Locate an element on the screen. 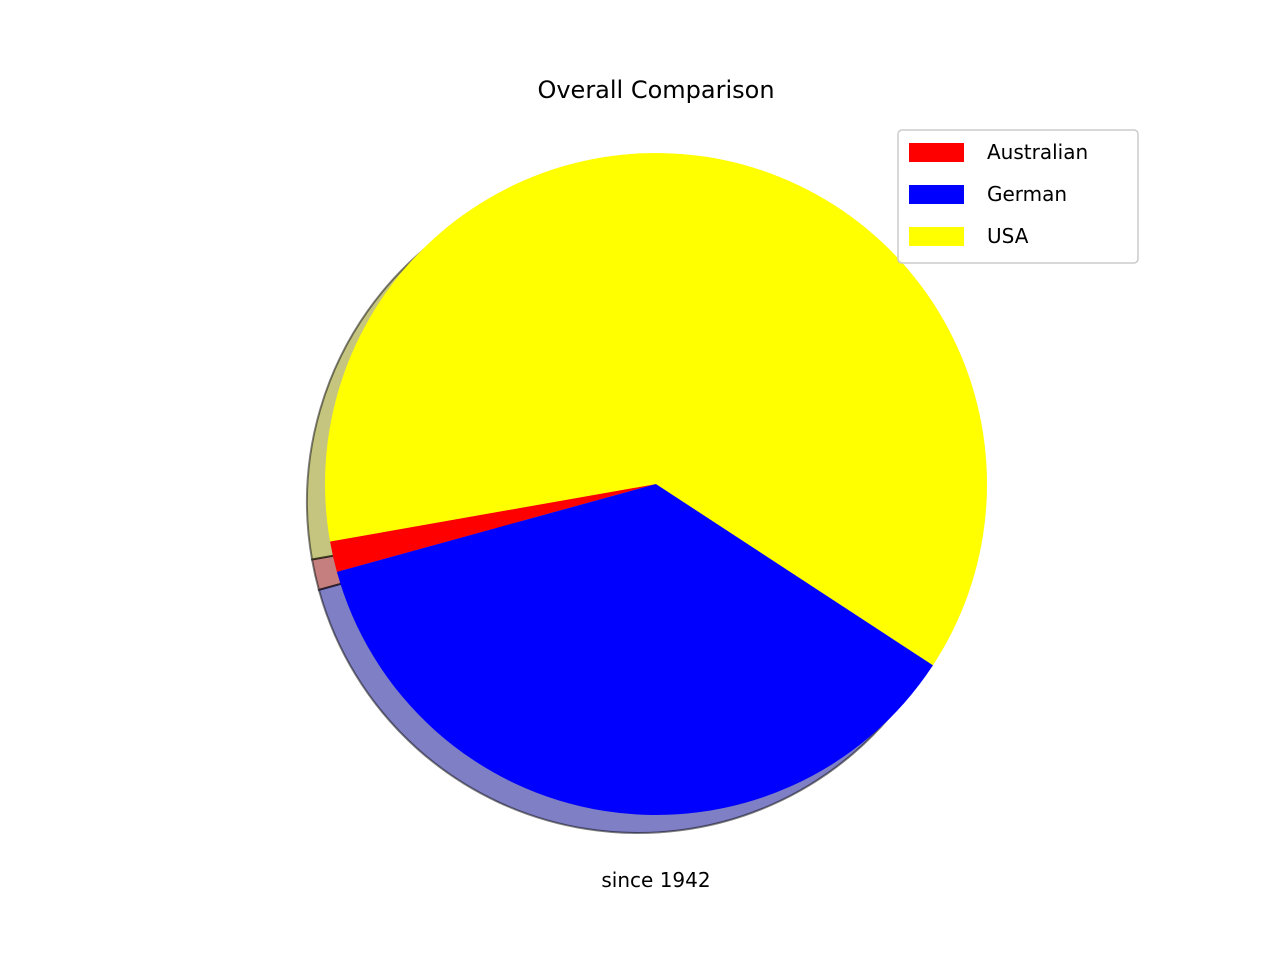 This screenshot has width=1280, height=960. legend-label-australian: Australian is located at coordinates (1037, 152).